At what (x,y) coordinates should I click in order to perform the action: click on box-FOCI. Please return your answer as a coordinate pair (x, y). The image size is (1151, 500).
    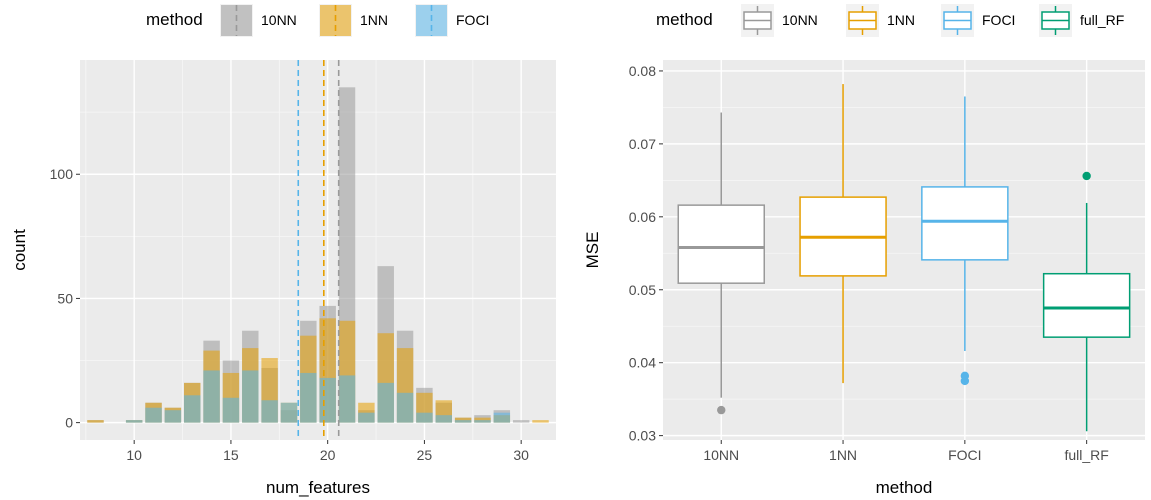
    Looking at the image, I should click on (965, 241).